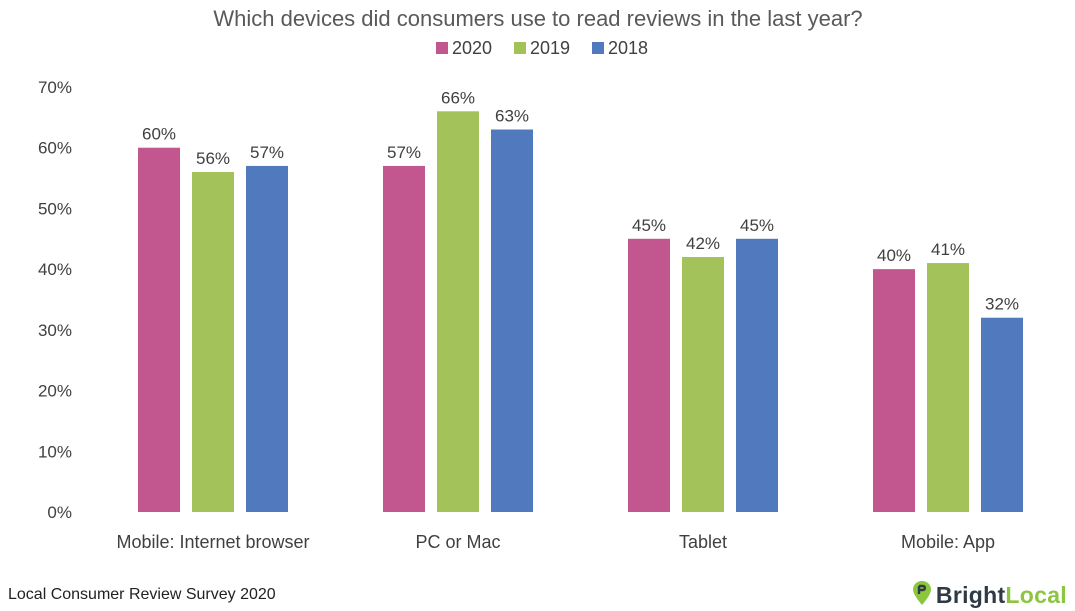 This screenshot has width=1075, height=611. I want to click on brand-bright: Bright, so click(970, 595).